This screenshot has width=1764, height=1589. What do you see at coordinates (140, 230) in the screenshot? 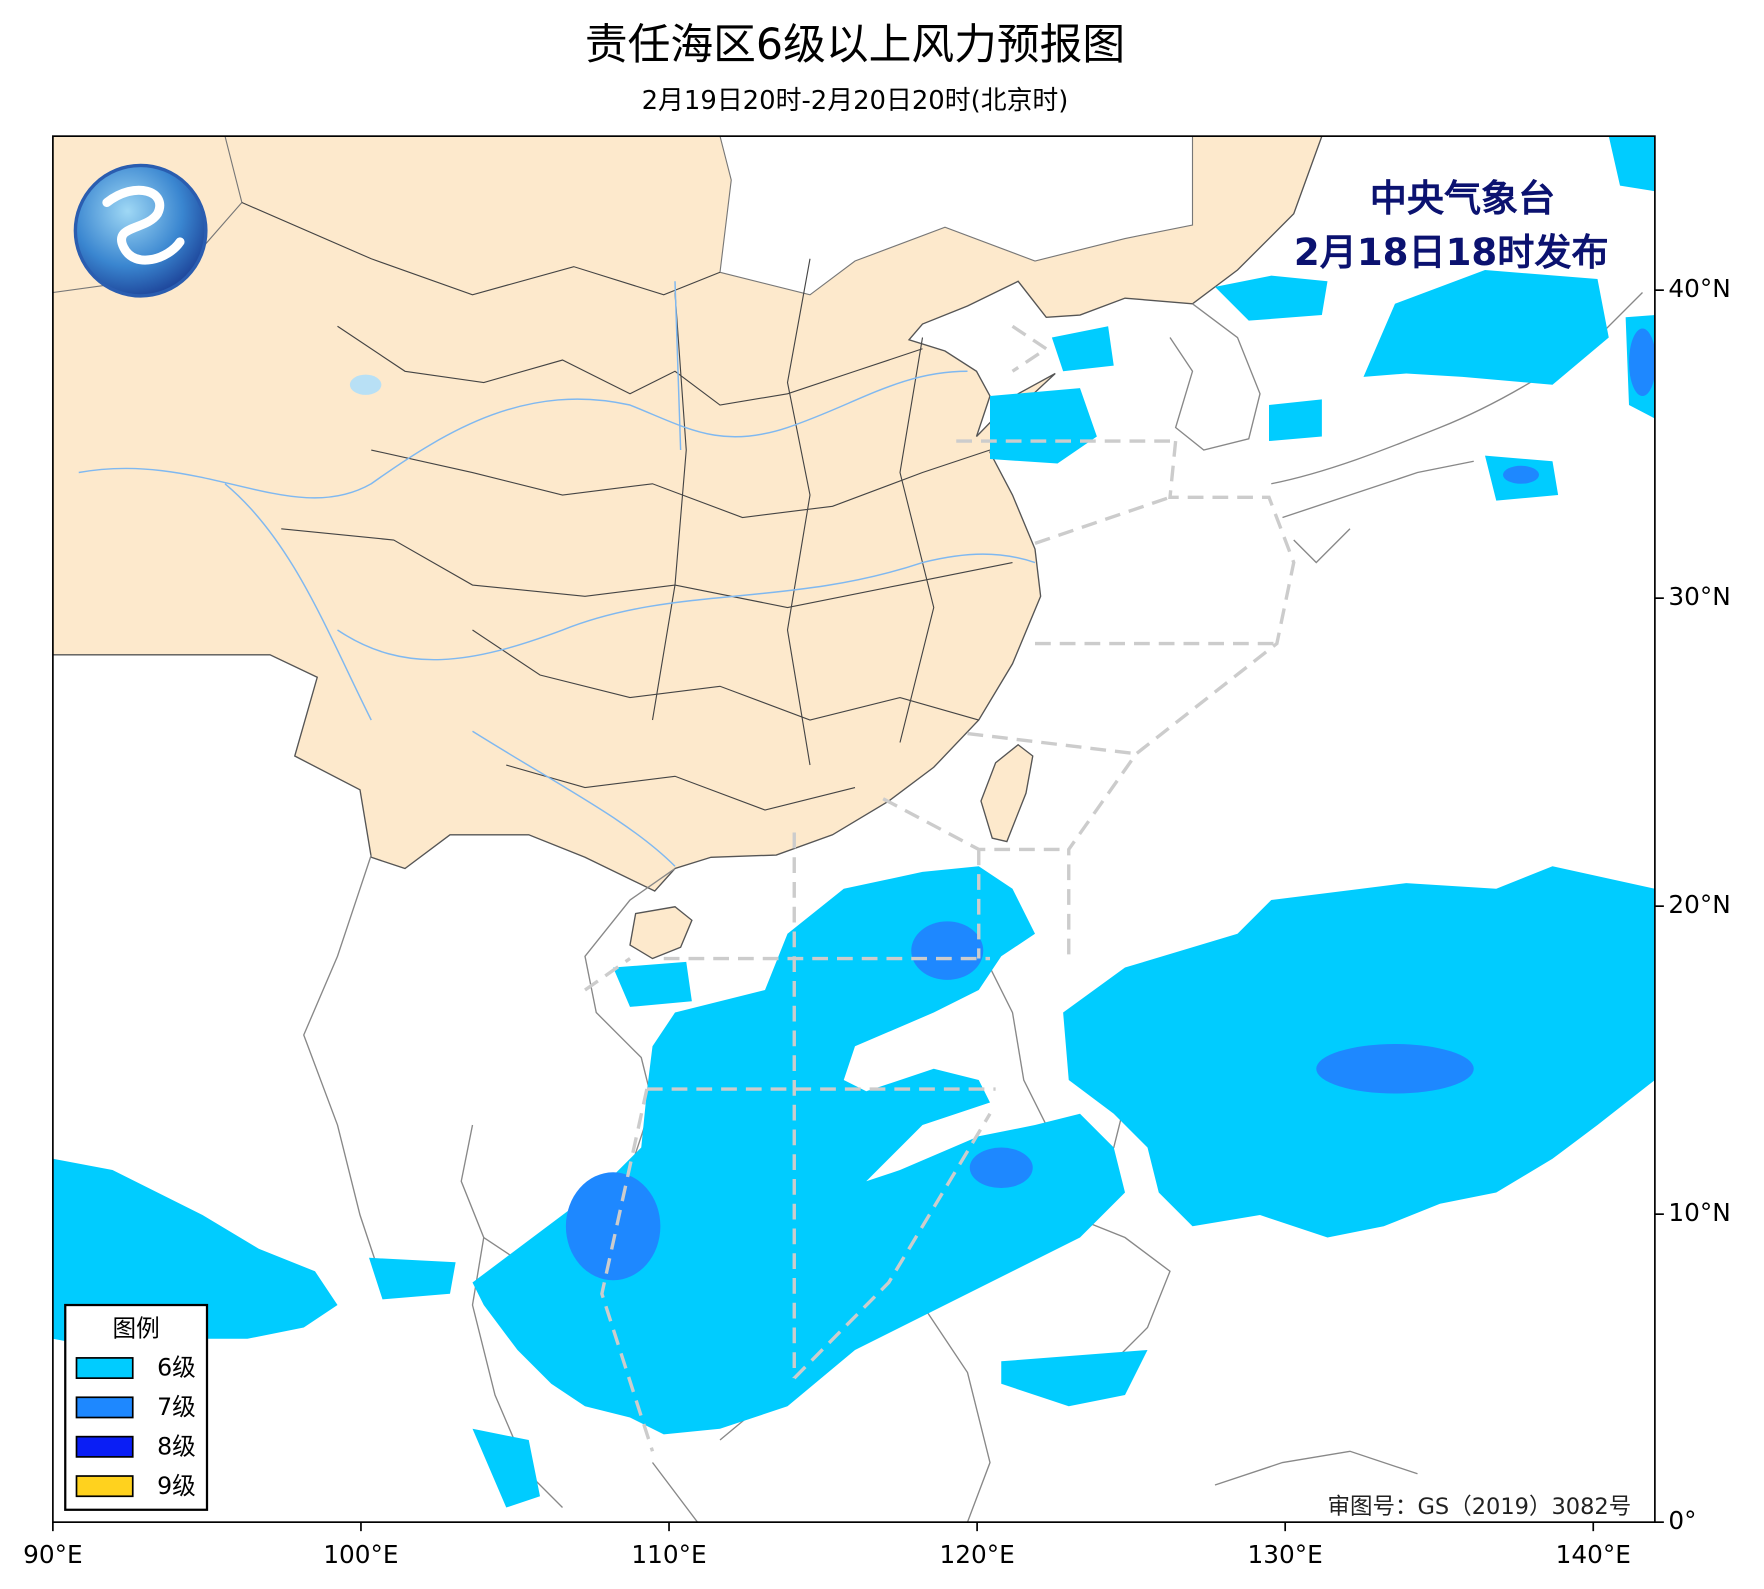
I see `logo` at bounding box center [140, 230].